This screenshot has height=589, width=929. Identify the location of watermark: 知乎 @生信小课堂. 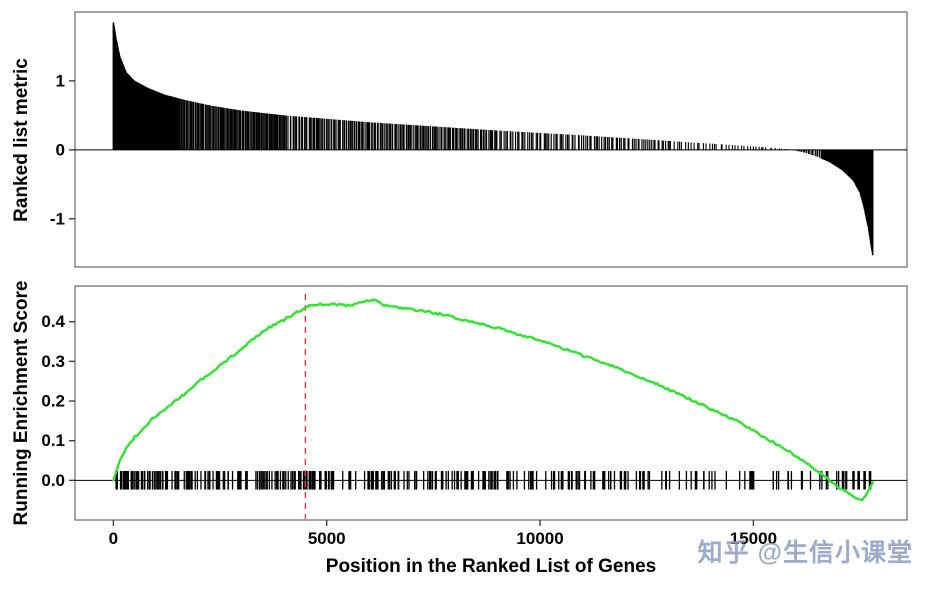
(805, 553).